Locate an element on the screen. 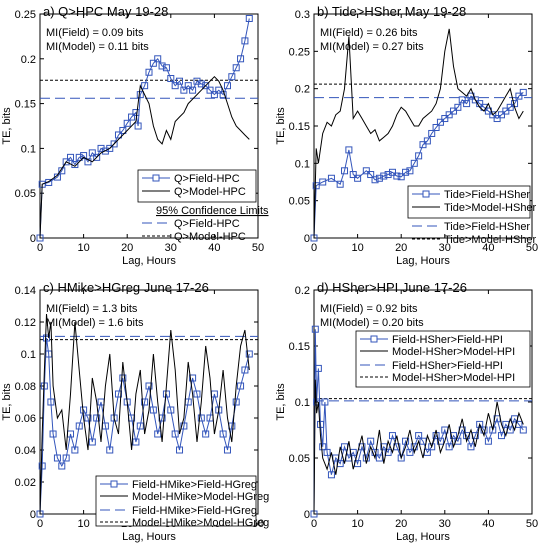  x-axis-label: Lag, Hours is located at coordinates (149, 261).